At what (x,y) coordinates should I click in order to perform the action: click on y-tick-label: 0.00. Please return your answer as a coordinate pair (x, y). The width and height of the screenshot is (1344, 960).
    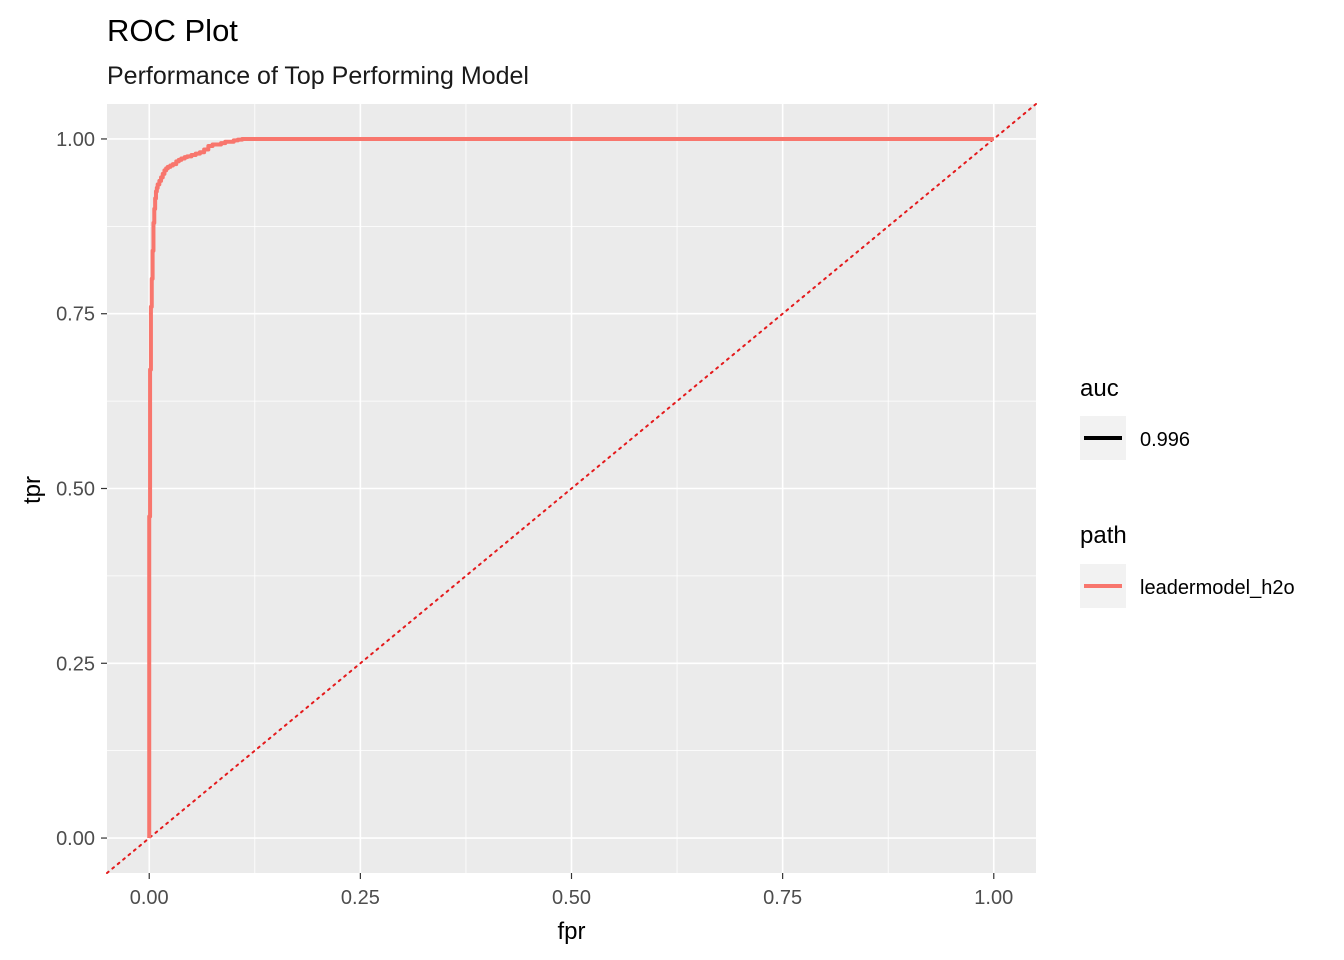
    Looking at the image, I should click on (75, 839).